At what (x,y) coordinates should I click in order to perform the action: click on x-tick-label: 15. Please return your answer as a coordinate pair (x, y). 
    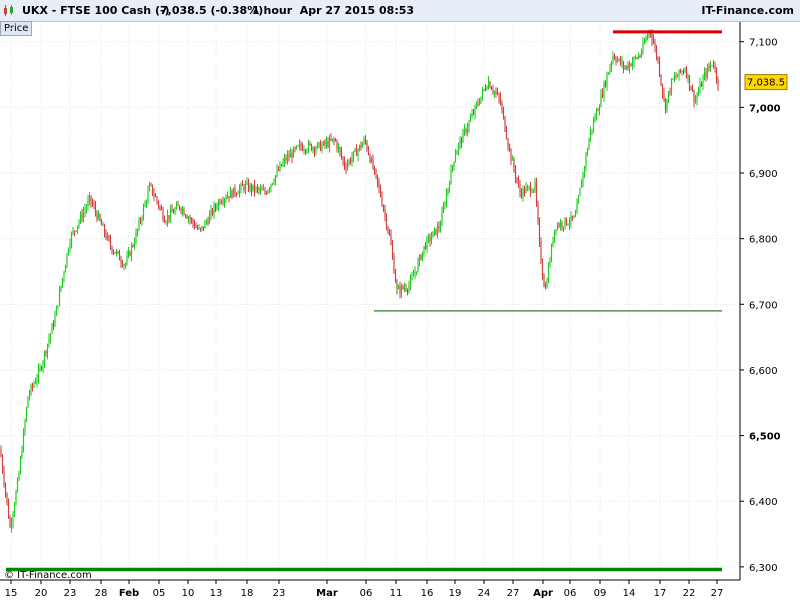
    Looking at the image, I should click on (11, 593).